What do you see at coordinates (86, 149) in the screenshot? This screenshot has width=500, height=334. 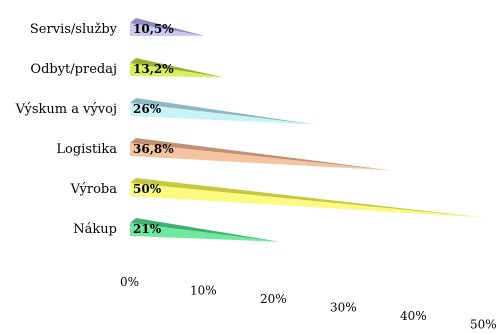 I see `category-label: Logistika` at bounding box center [86, 149].